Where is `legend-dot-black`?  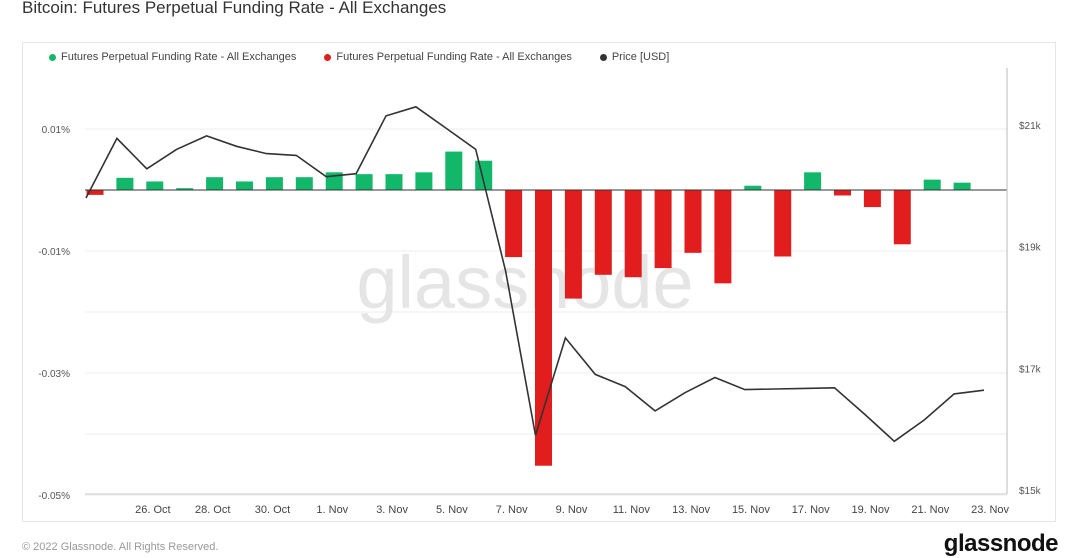 legend-dot-black is located at coordinates (603, 57).